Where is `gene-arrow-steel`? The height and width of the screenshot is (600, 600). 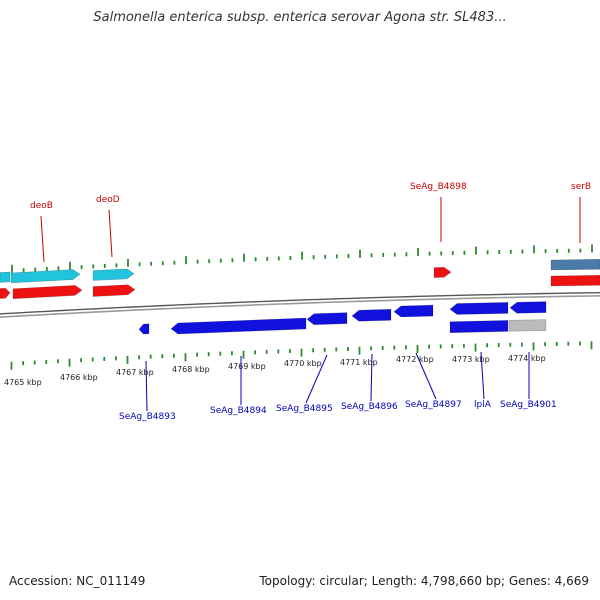
gene-arrow-steel is located at coordinates (575, 264).